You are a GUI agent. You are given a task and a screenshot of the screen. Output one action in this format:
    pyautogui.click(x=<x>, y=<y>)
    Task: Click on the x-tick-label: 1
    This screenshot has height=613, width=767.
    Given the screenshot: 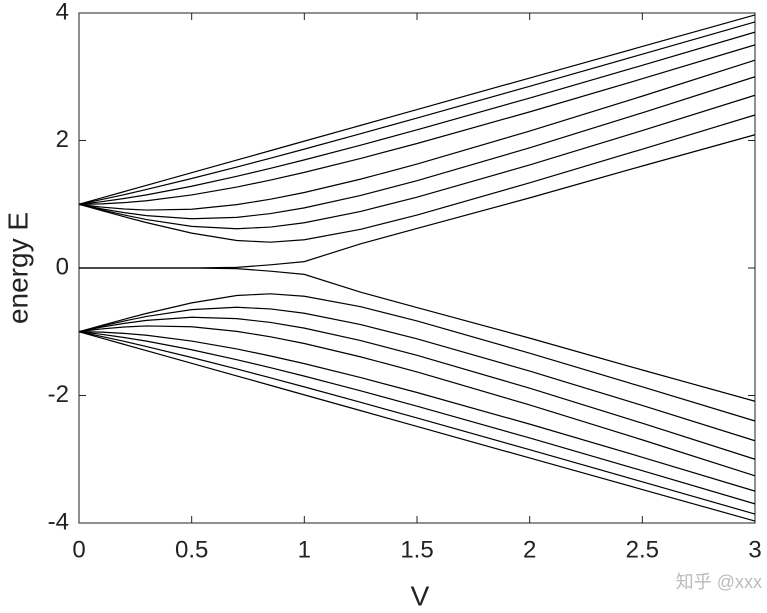 What is the action you would take?
    pyautogui.click(x=304, y=549)
    